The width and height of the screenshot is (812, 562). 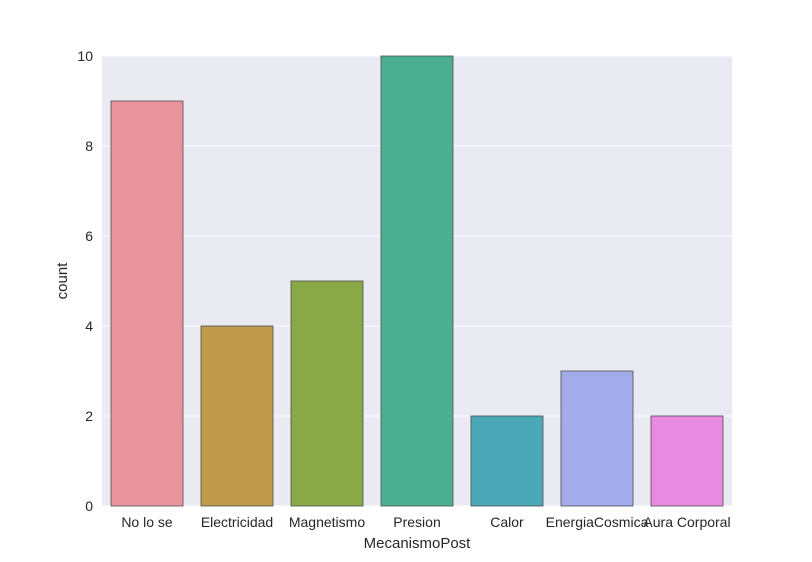 What do you see at coordinates (686, 522) in the screenshot?
I see `x-tick-label: Aura Corporal` at bounding box center [686, 522].